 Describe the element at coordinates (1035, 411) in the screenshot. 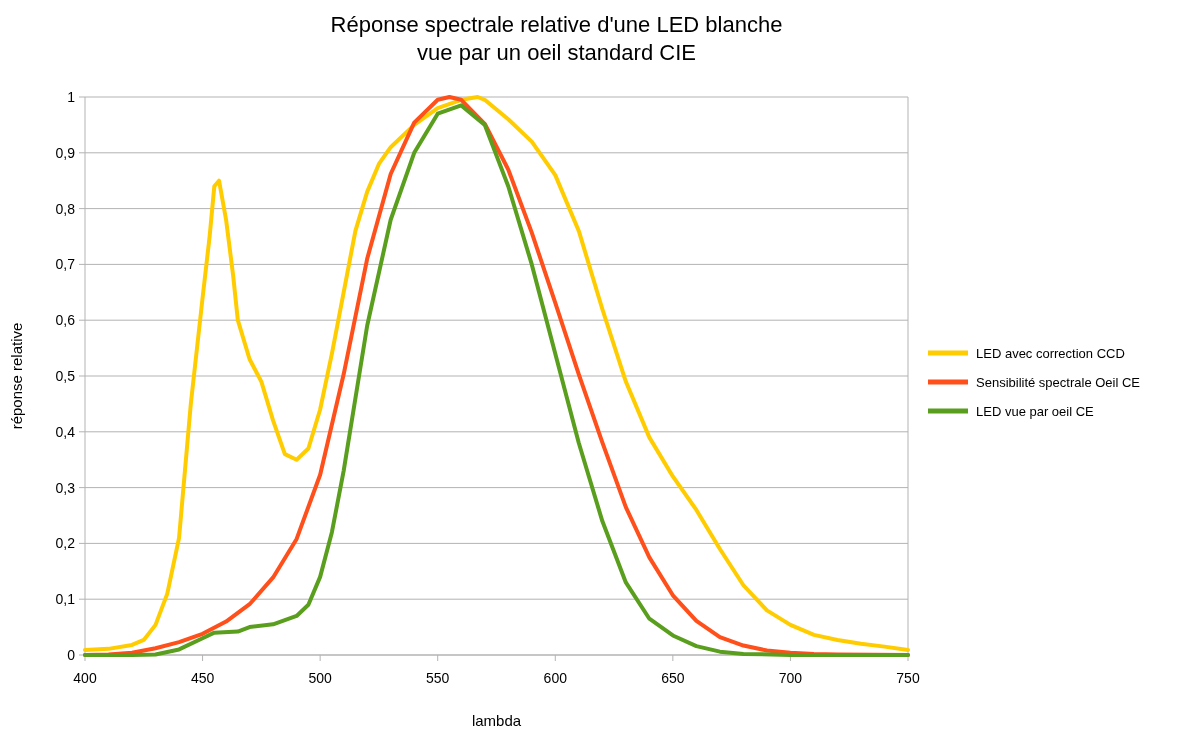

I see `legend-label: LED vue par oeil CE` at that location.